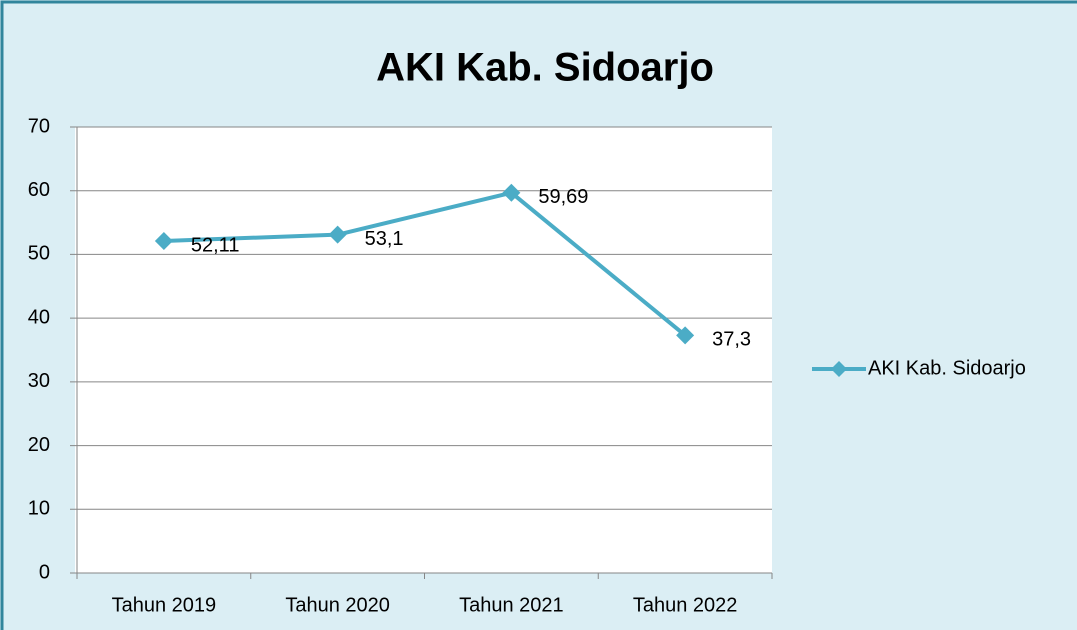 The width and height of the screenshot is (1077, 630). Describe the element at coordinates (947, 368) in the screenshot. I see `legend-label: AKI Kab. Sidoarjo` at that location.